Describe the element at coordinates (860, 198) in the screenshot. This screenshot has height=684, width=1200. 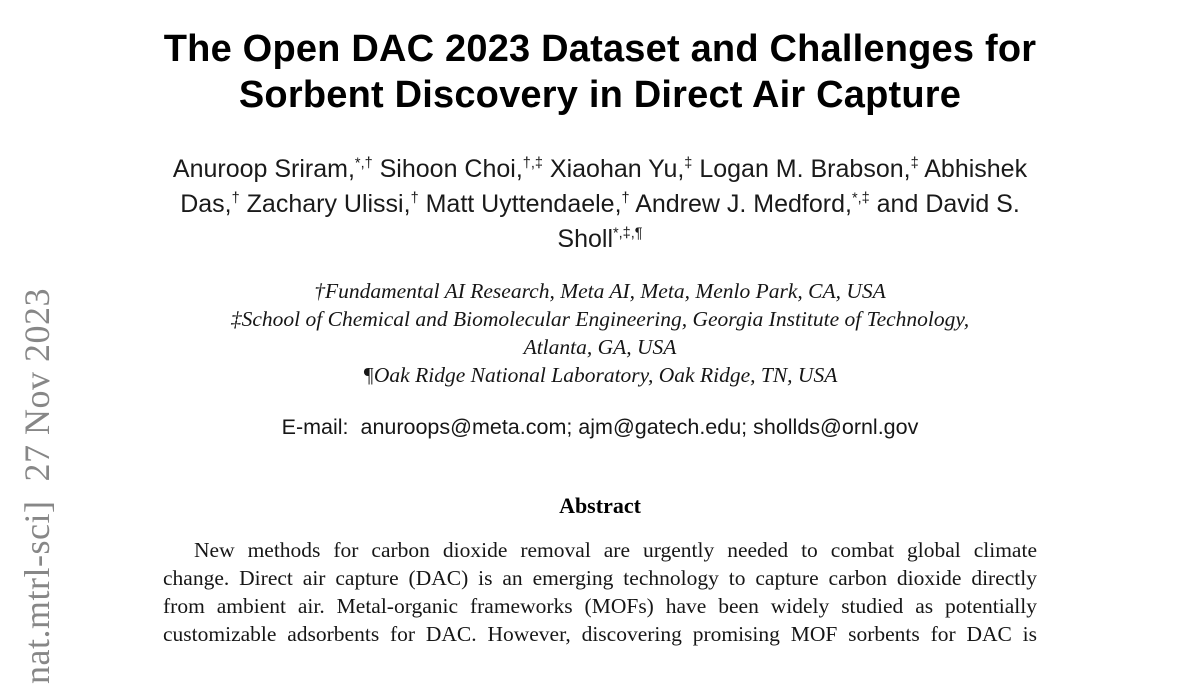
I see `author-superscript: *,‡` at that location.